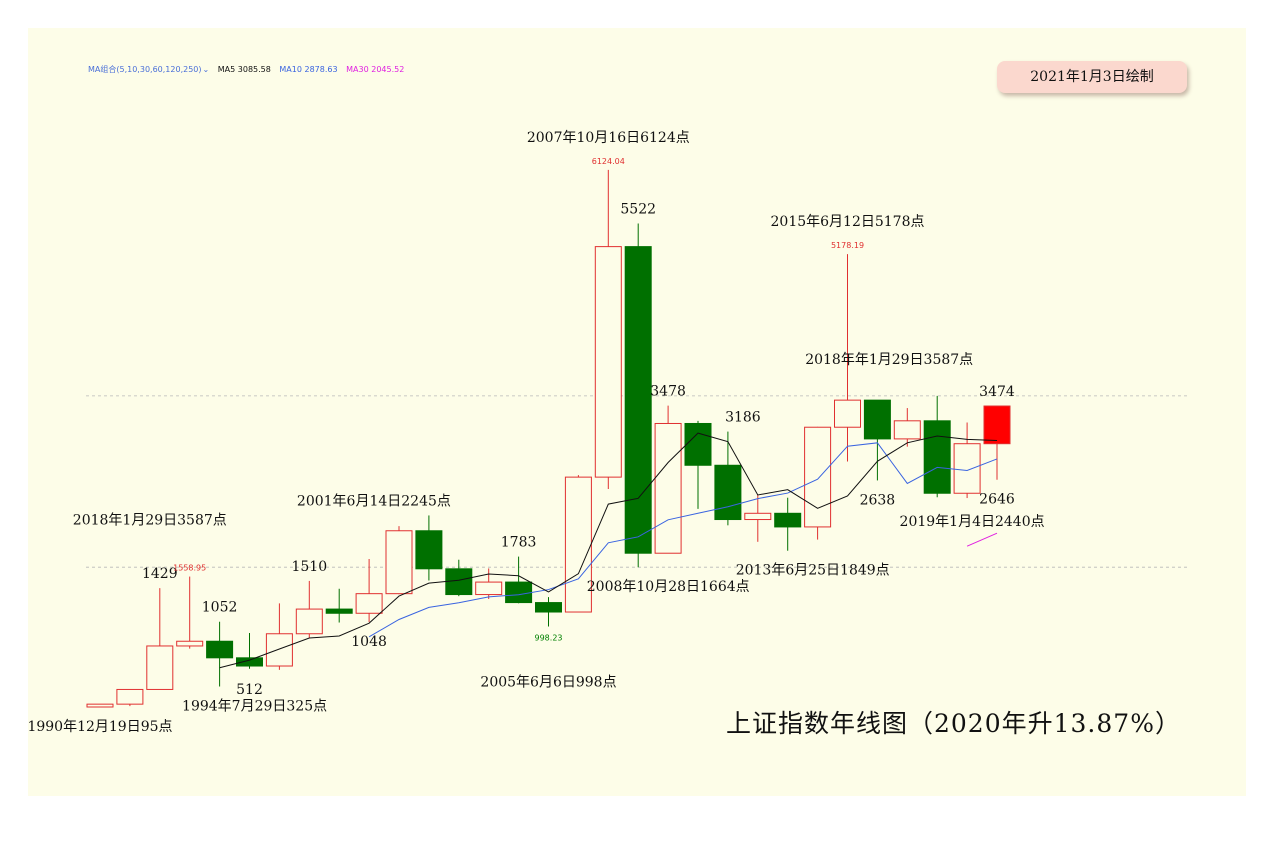 The height and width of the screenshot is (842, 1273). Describe the element at coordinates (847, 413) in the screenshot. I see `candle-body-2015` at that location.